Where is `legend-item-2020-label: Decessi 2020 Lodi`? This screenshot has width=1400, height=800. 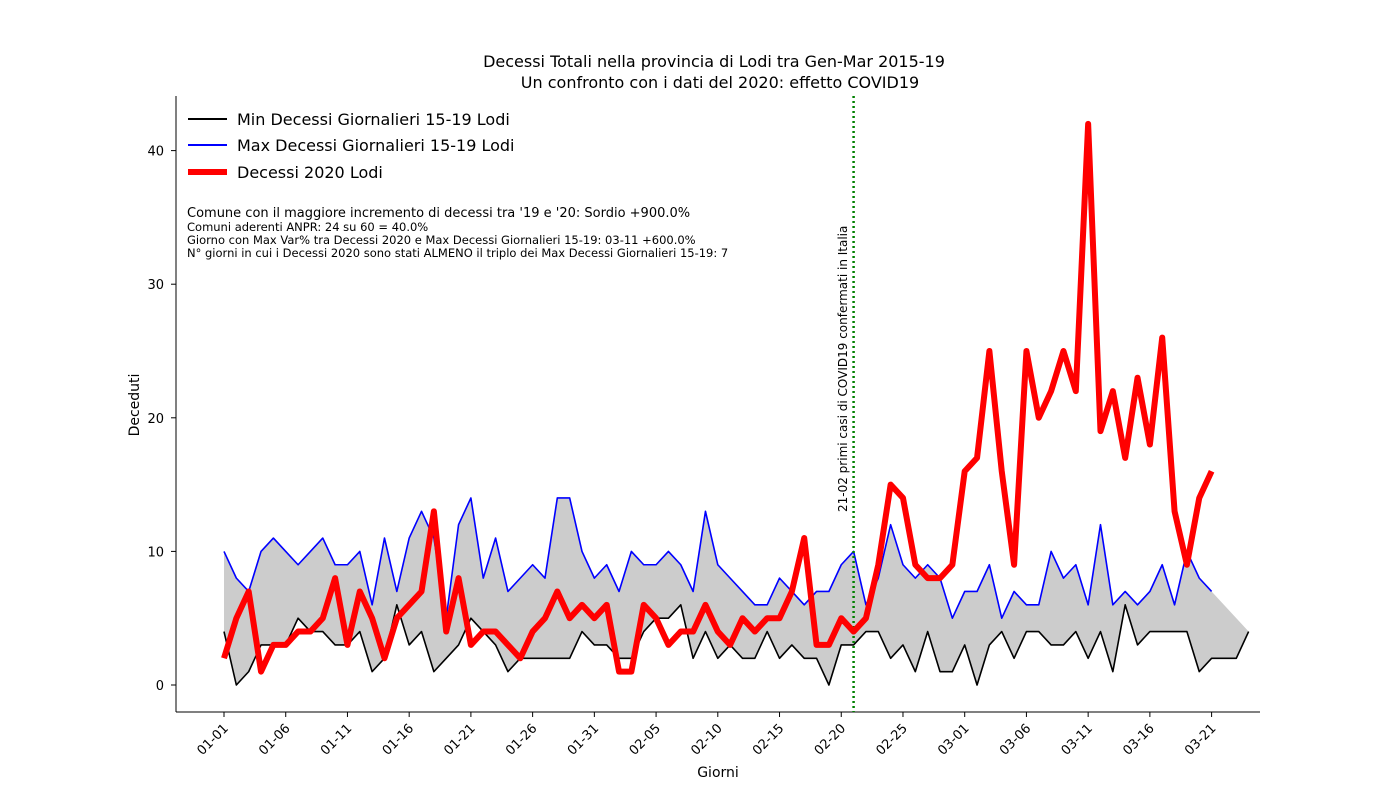 legend-item-2020-label: Decessi 2020 Lodi is located at coordinates (310, 172).